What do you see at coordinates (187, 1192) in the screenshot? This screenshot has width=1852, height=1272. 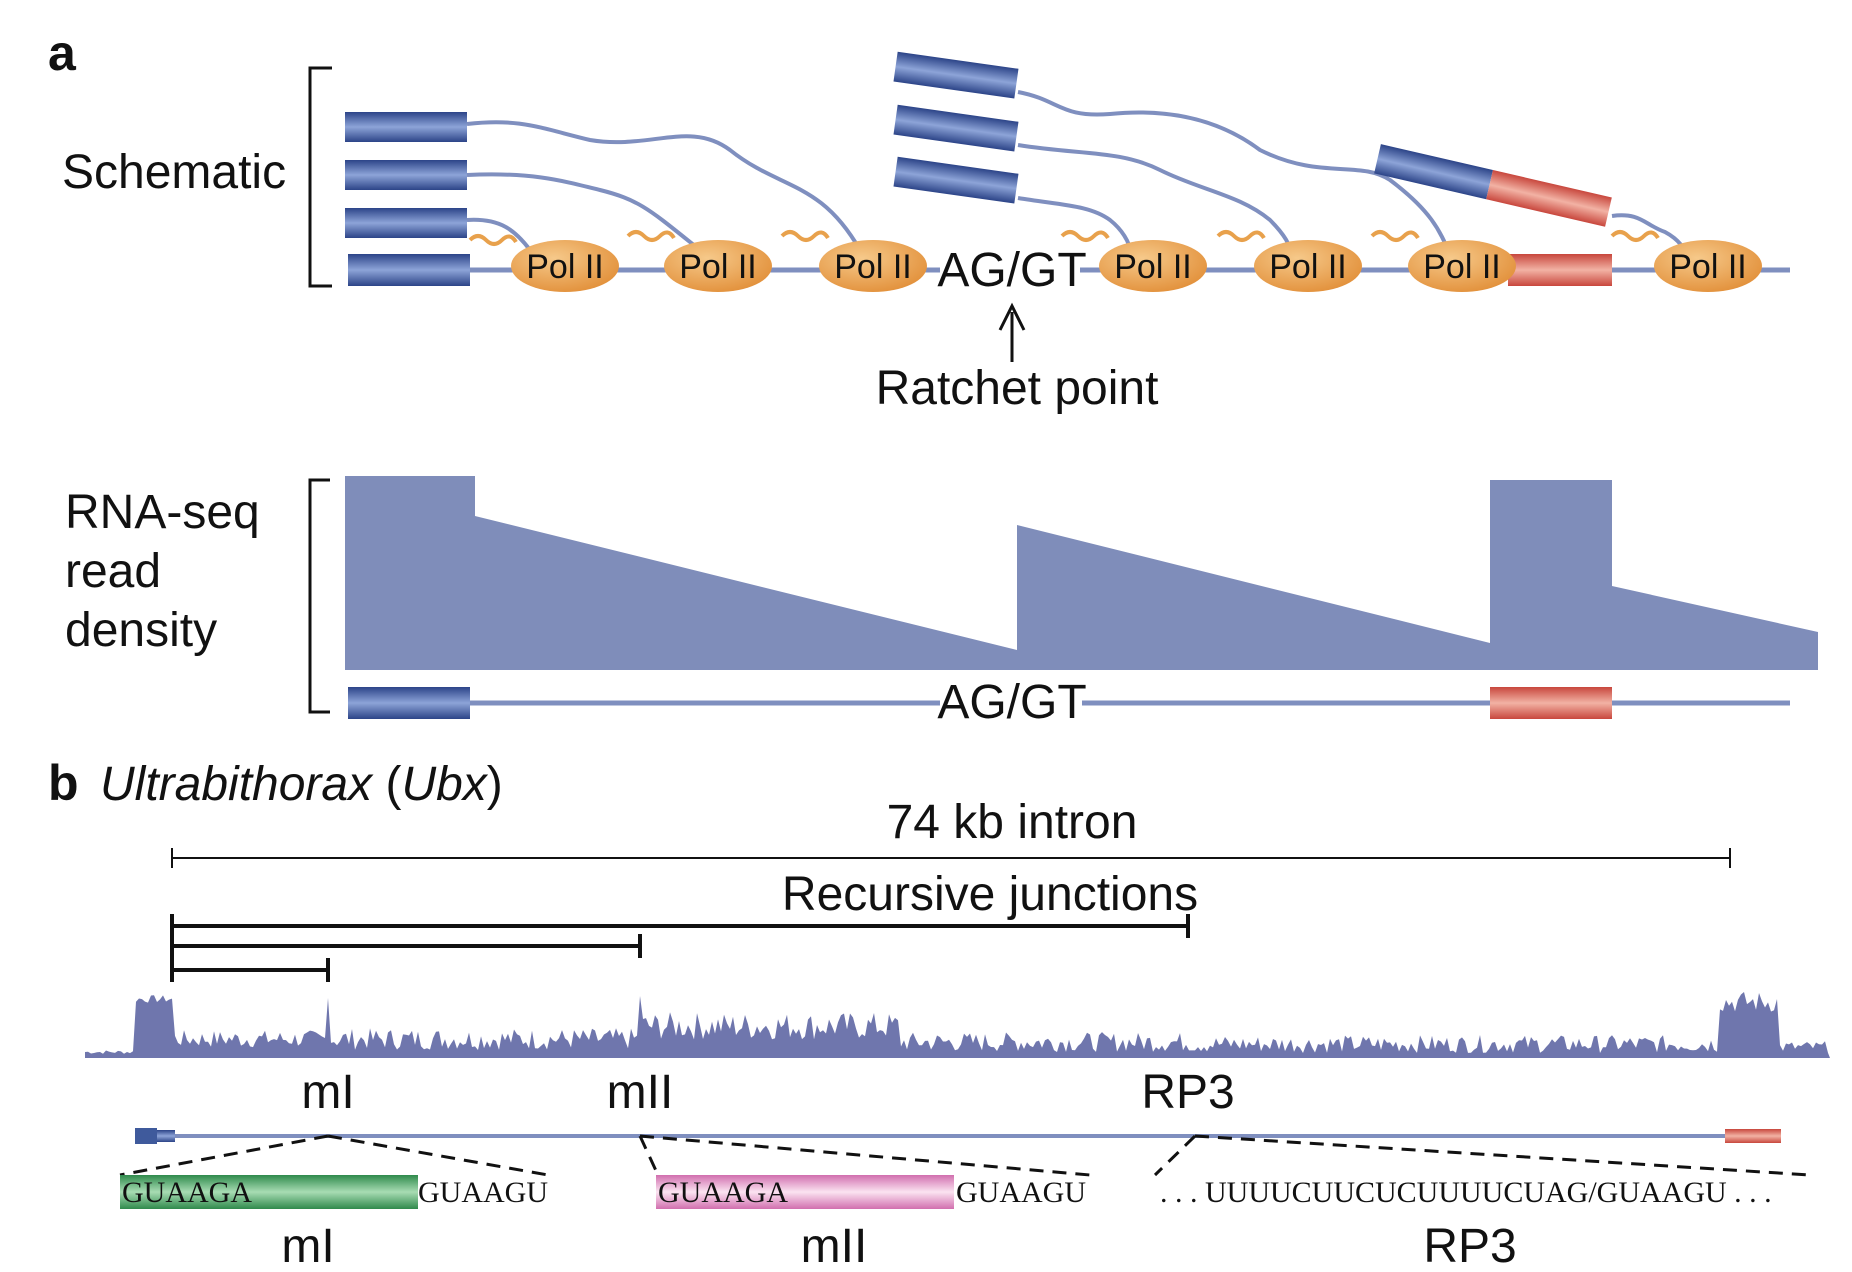 I see `mi-seq-left: GUAAGA` at bounding box center [187, 1192].